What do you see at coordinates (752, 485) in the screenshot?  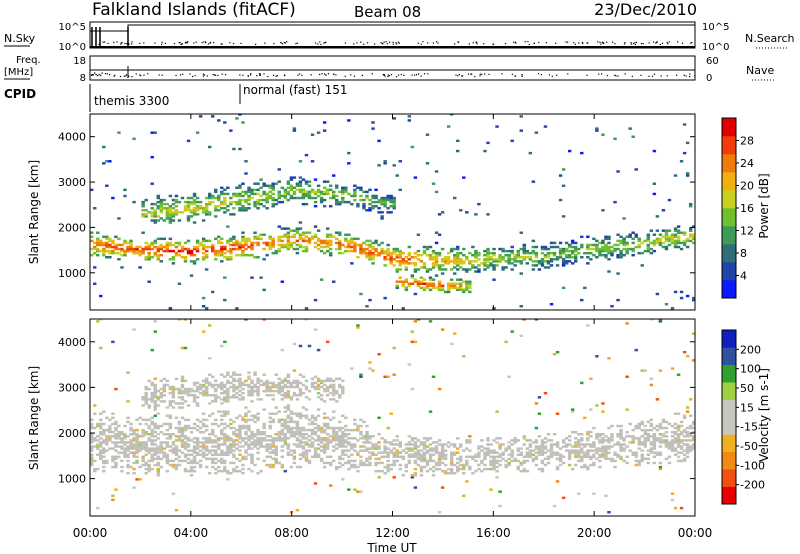 I see `velocity-colorbar-tick-label: -200` at bounding box center [752, 485].